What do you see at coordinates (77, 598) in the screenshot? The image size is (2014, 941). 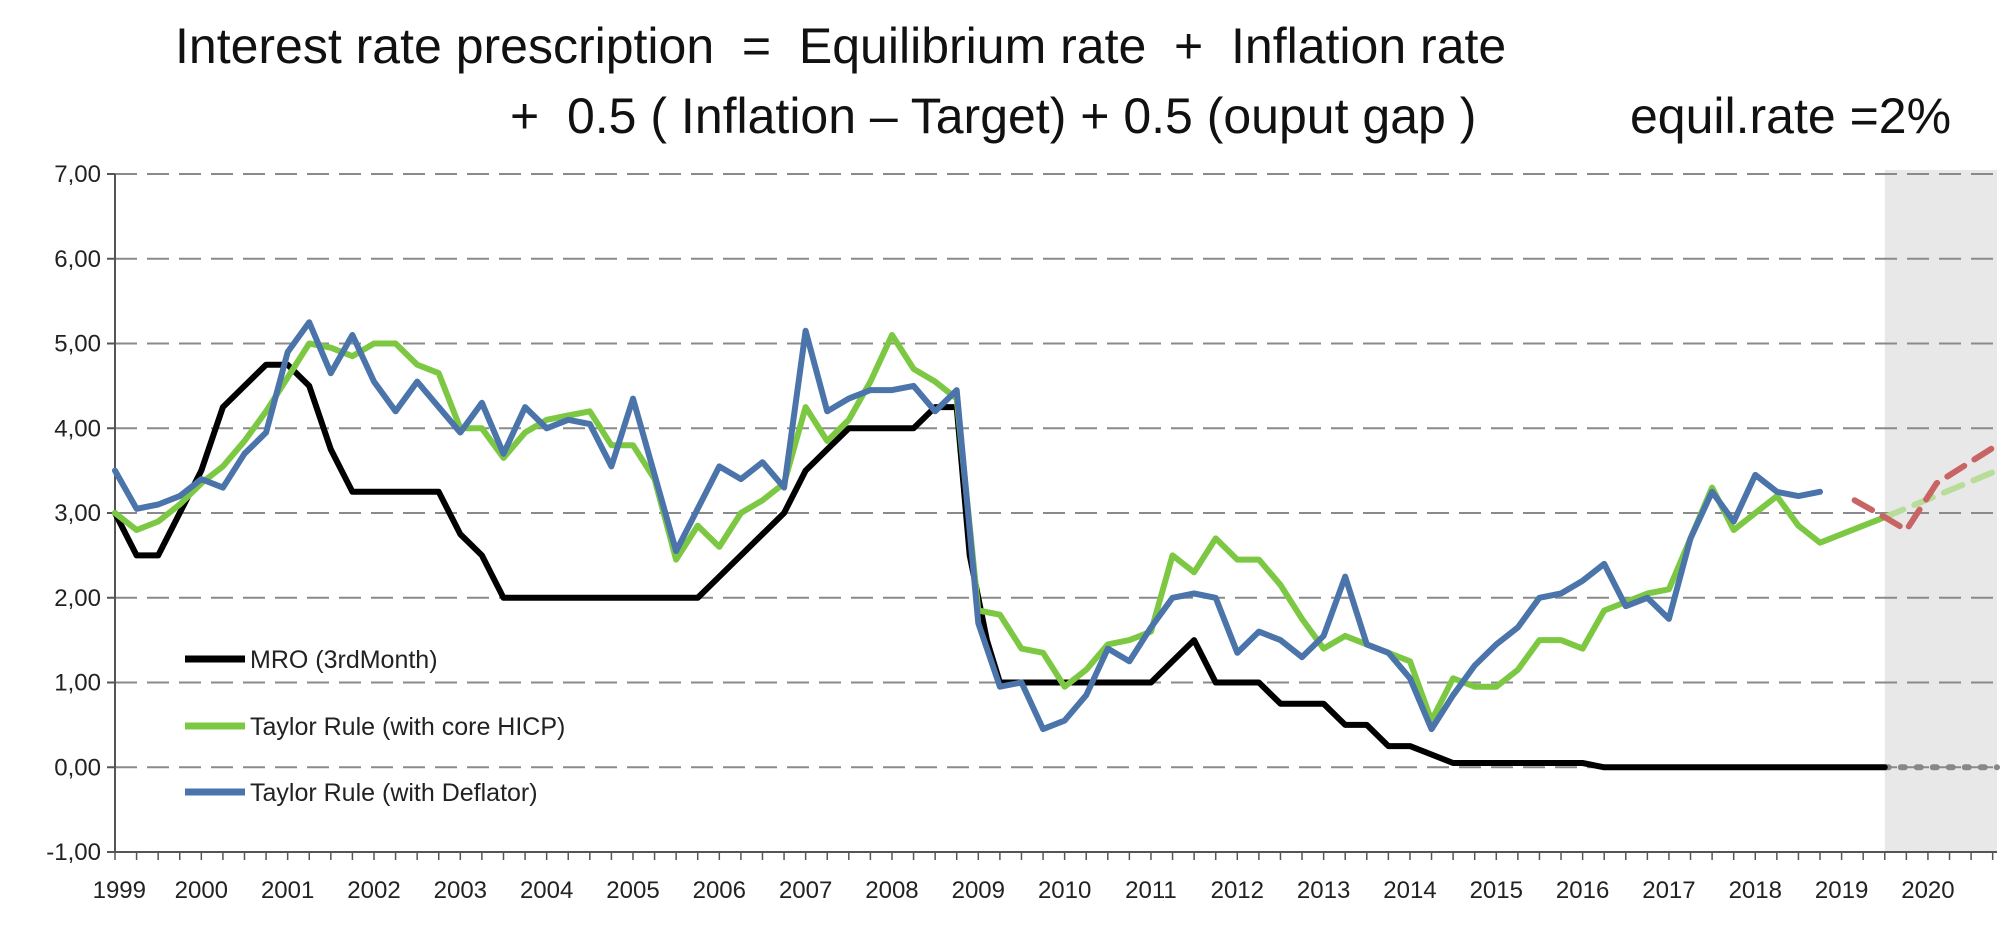 I see `y-tick-label: 2,00` at bounding box center [77, 598].